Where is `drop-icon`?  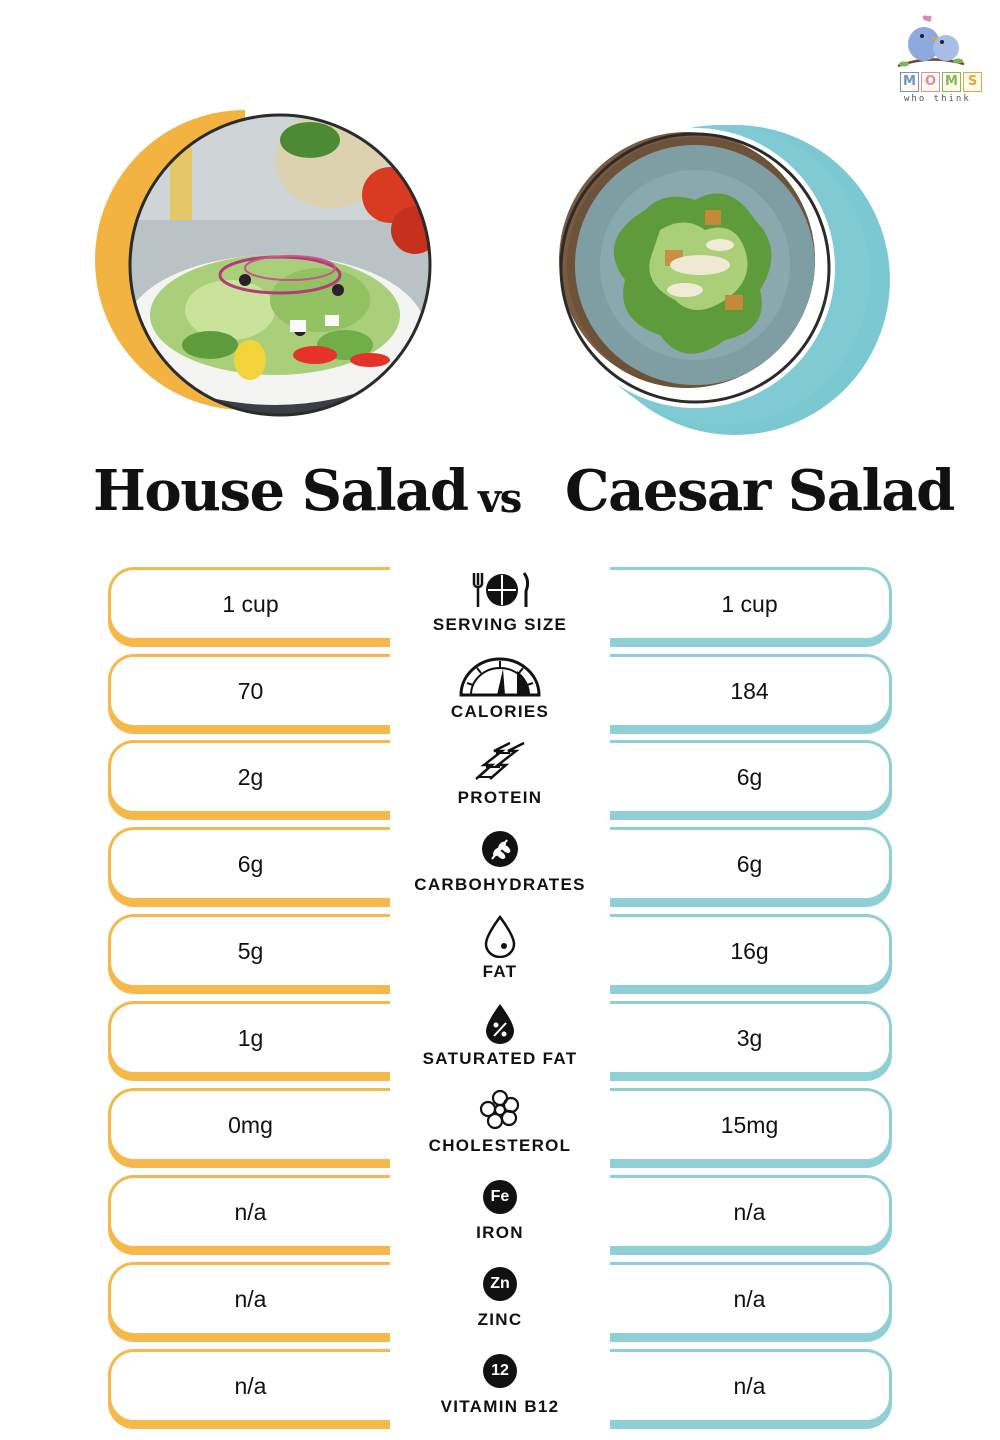
drop-icon is located at coordinates (500, 936).